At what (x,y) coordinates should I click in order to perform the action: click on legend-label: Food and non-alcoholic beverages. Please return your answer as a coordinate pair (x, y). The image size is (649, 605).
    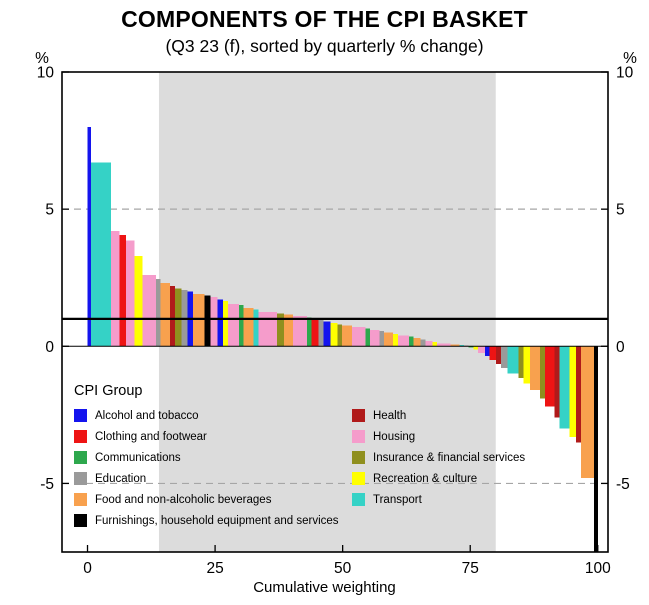
    Looking at the image, I should click on (183, 499).